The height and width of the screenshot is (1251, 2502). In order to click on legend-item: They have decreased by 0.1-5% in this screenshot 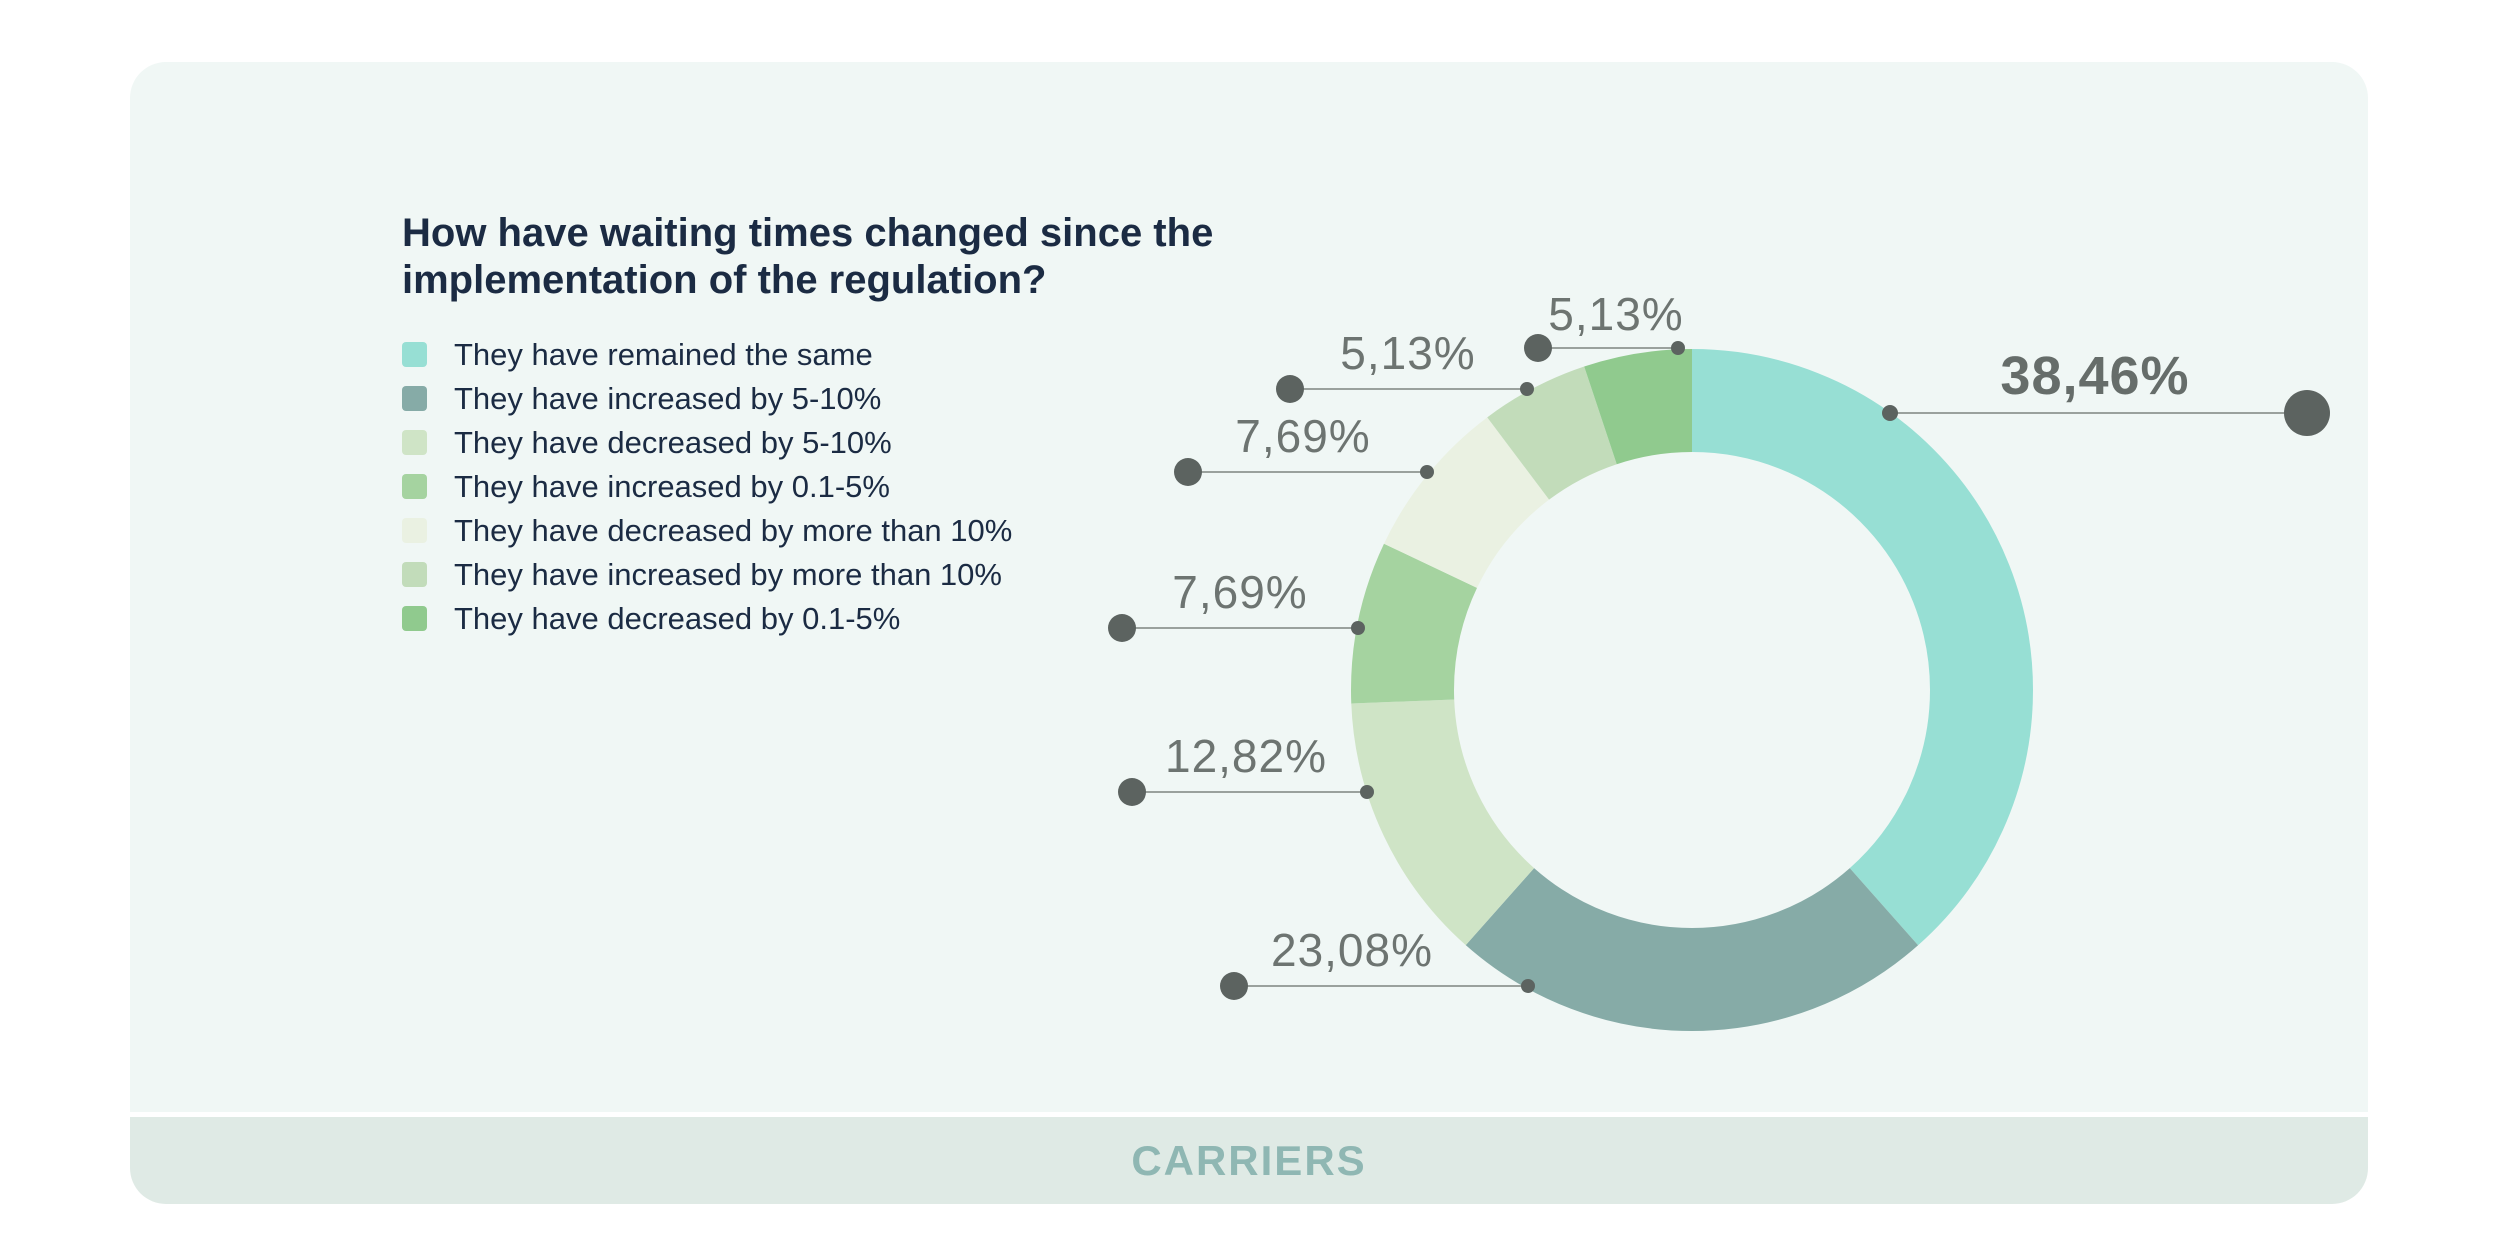, I will do `click(707, 618)`.